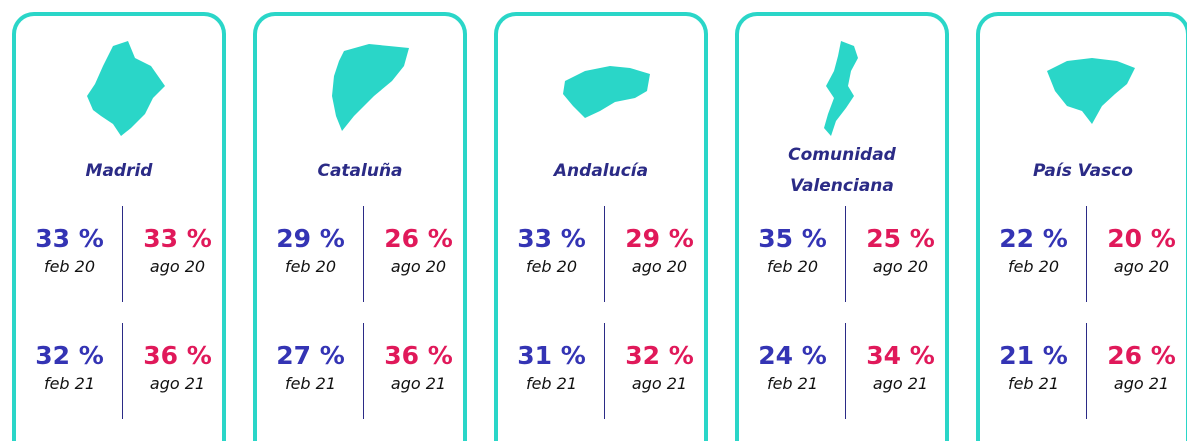  I want to click on stat-value: 34 %, so click(900, 355).